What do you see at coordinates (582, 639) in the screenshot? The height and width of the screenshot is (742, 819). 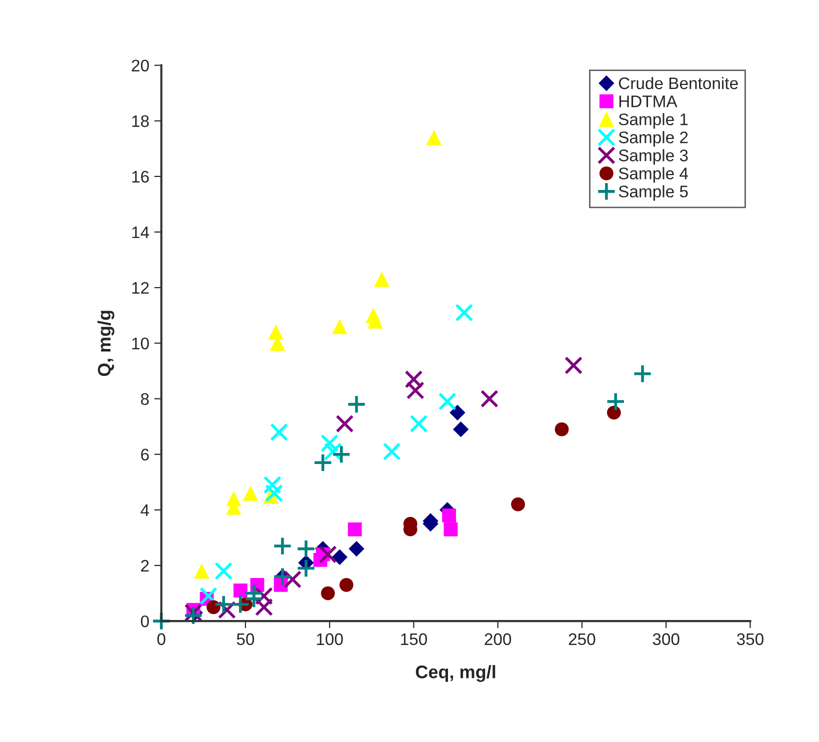 I see `x-tick-label: 250` at bounding box center [582, 639].